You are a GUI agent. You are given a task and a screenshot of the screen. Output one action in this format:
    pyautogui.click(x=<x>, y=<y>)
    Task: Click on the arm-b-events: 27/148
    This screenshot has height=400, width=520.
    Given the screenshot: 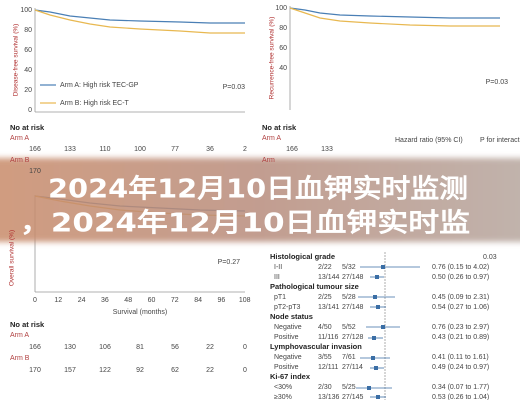 What is the action you would take?
    pyautogui.click(x=353, y=277)
    